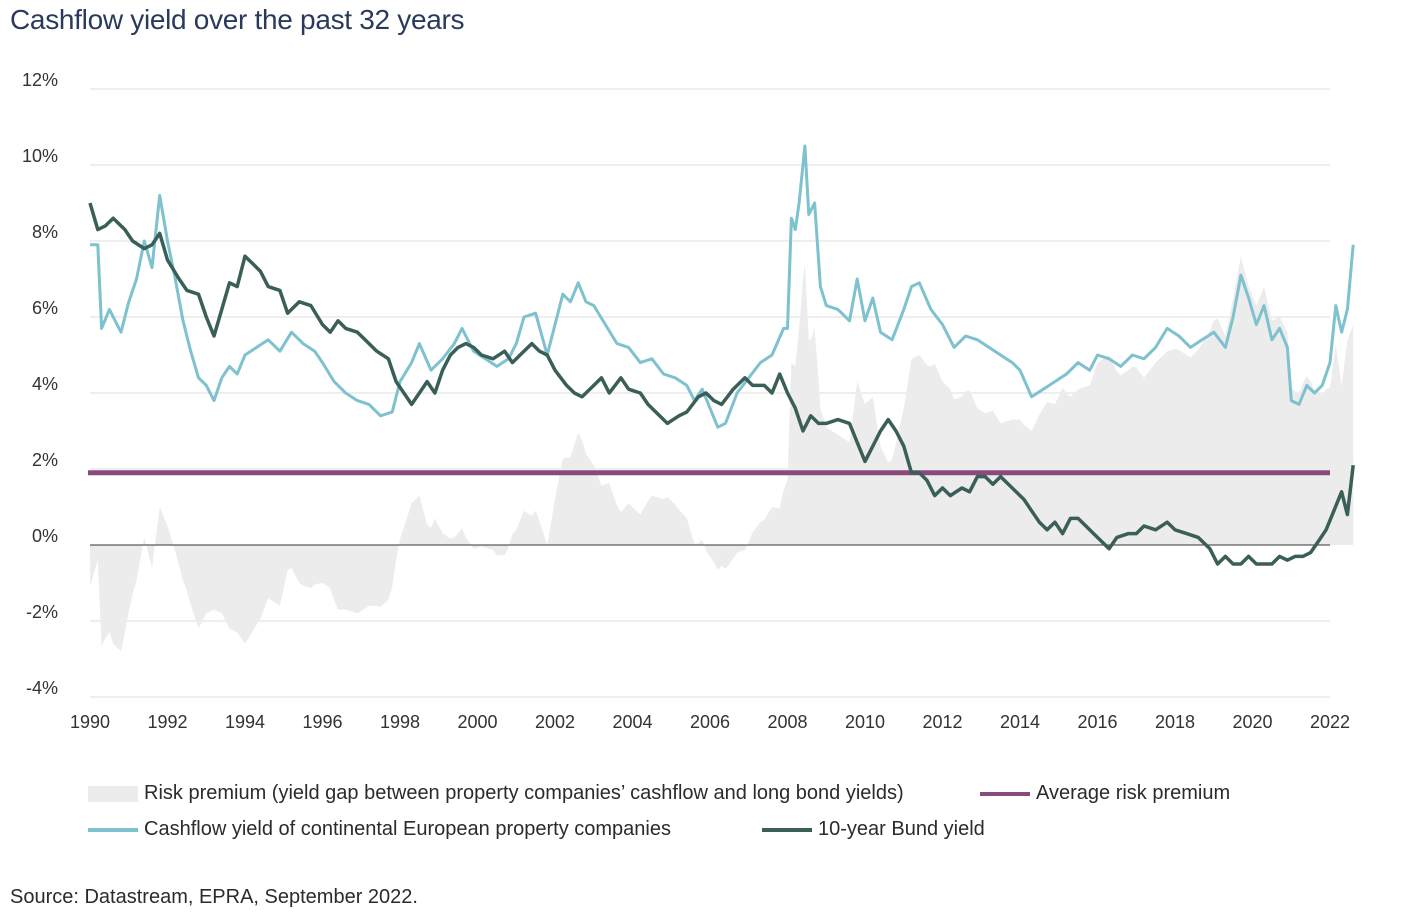  What do you see at coordinates (1133, 793) in the screenshot?
I see `legend-label-average: Average risk premium` at bounding box center [1133, 793].